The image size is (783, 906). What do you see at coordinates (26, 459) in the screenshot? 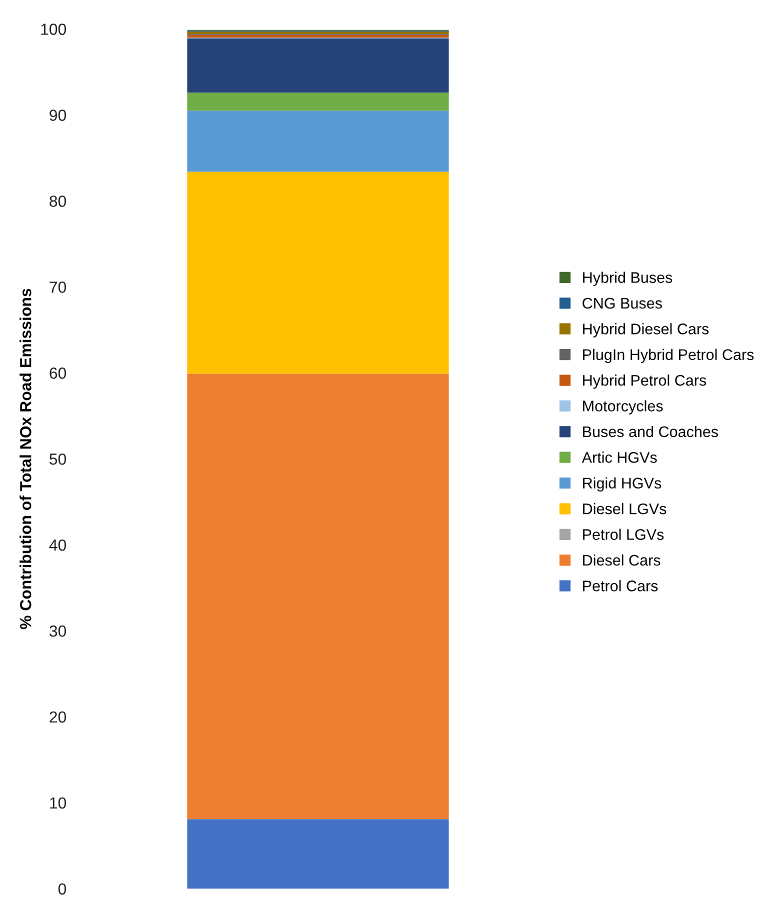
I see `y-axis-title: % Contribution of Total NOx Road Emissions` at bounding box center [26, 459].